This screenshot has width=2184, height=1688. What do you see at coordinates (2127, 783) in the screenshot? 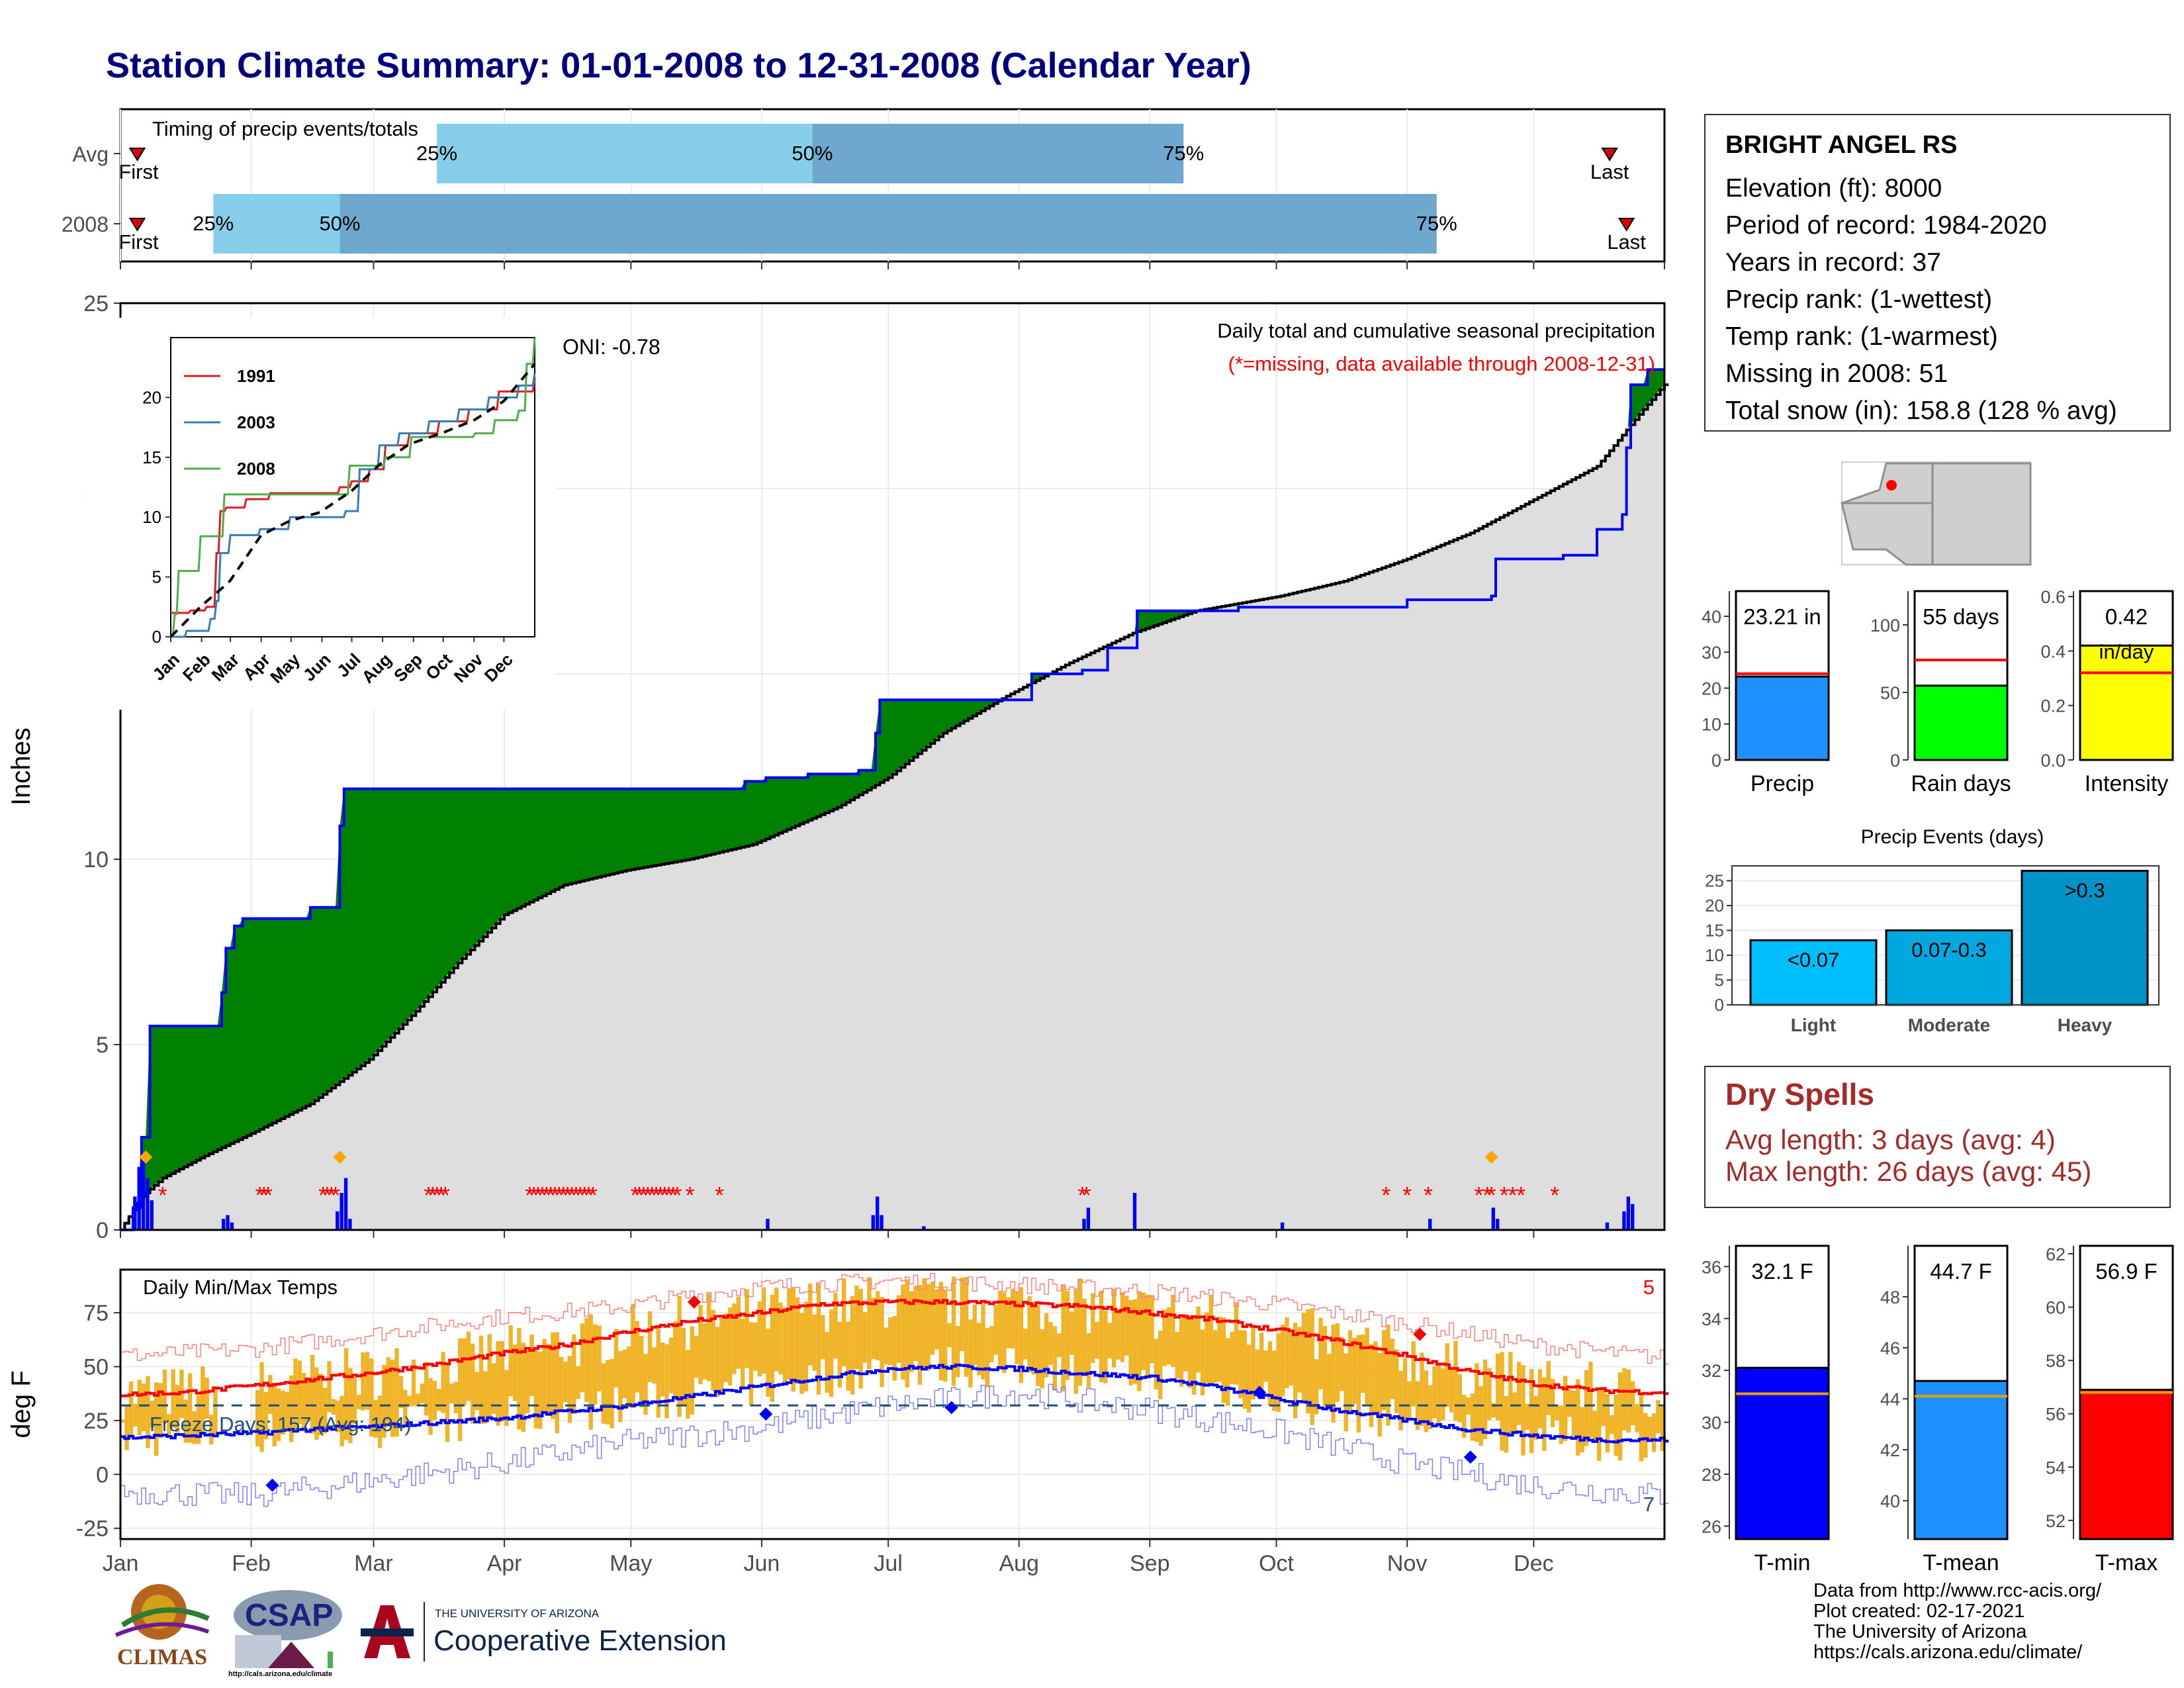
I see `intensity-name-label: Intensity` at bounding box center [2127, 783].